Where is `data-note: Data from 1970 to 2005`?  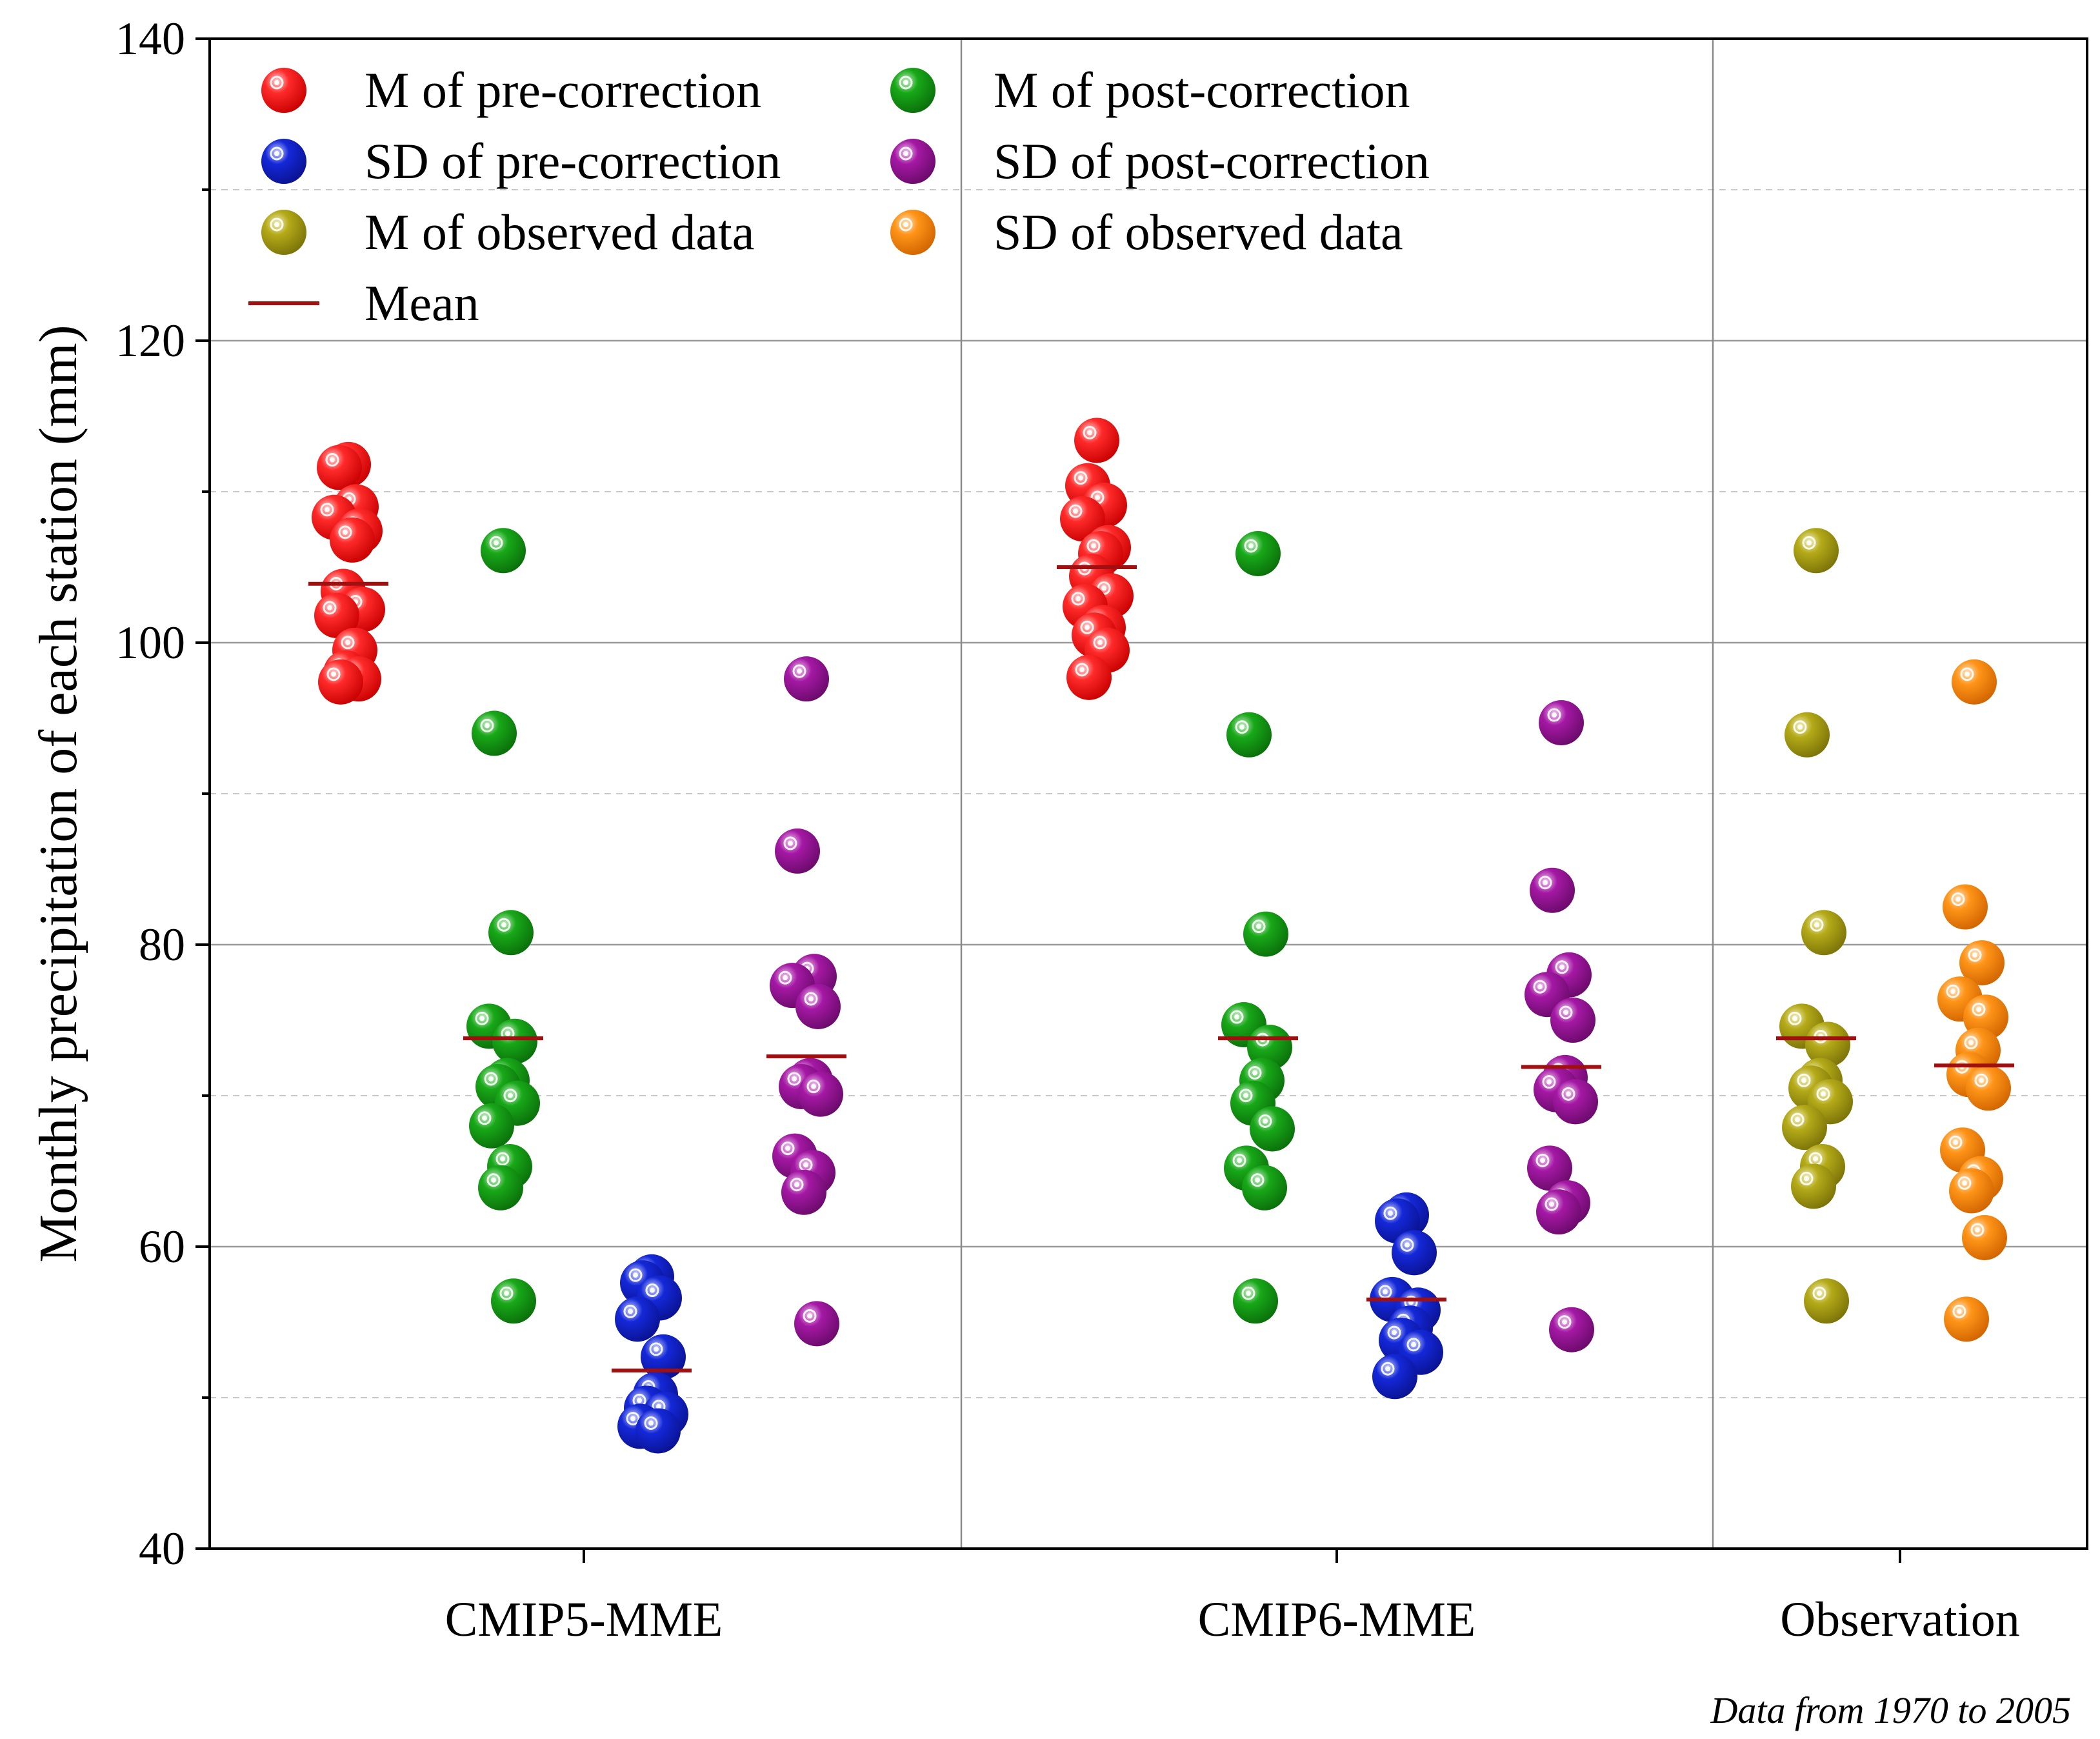 data-note: Data from 1970 to 2005 is located at coordinates (1890, 1710).